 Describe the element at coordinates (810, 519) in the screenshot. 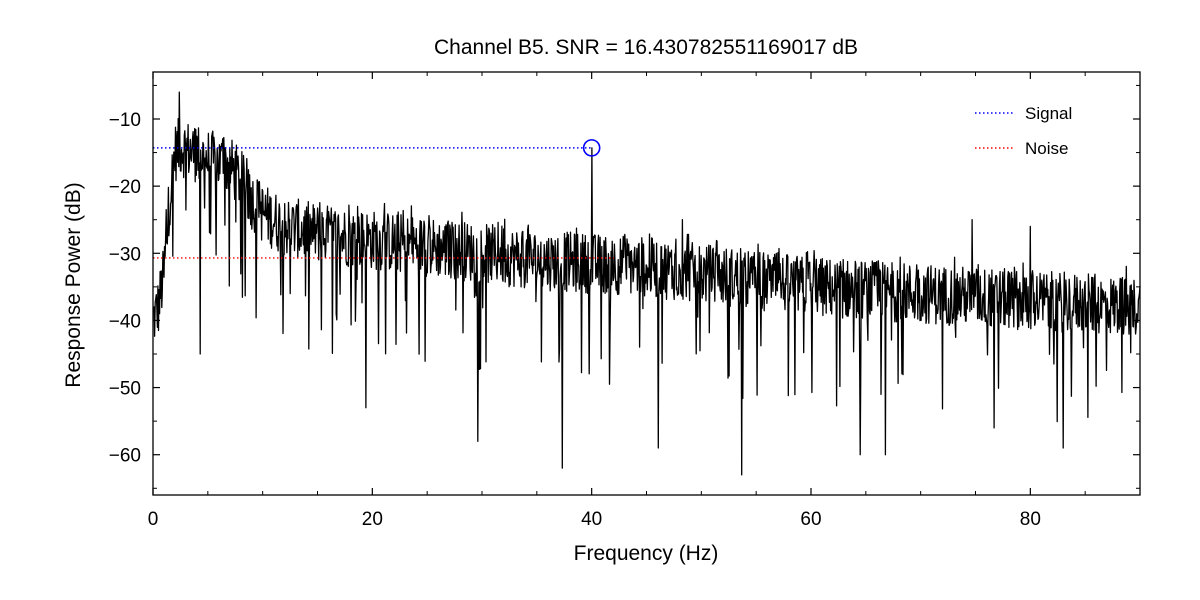

I see `x-tick-label: 60` at that location.